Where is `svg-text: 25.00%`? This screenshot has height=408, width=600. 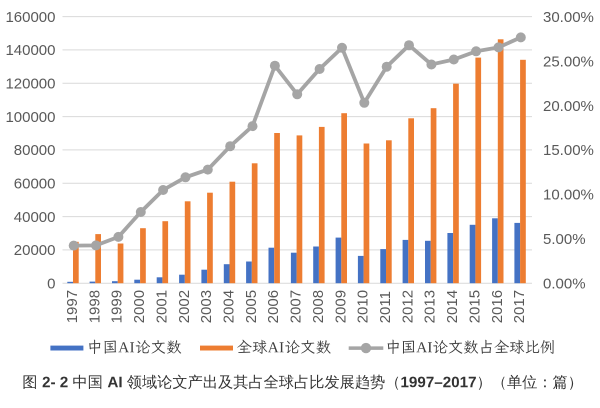 svg-text: 25.00% is located at coordinates (568, 61).